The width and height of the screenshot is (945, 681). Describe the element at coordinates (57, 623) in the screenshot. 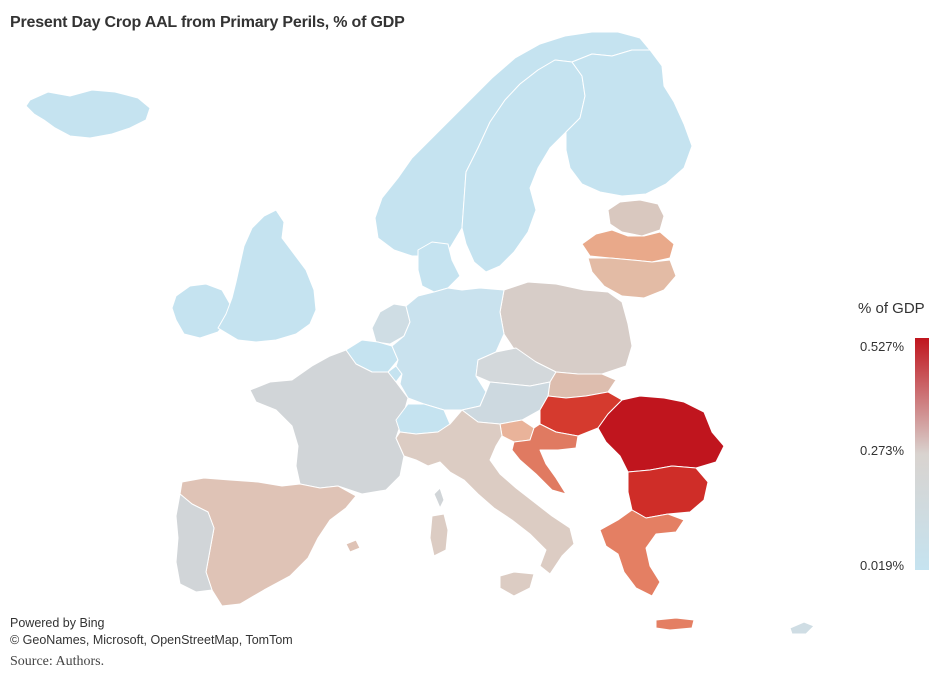

I see `attribution-powered-by: Powered by Bing` at that location.